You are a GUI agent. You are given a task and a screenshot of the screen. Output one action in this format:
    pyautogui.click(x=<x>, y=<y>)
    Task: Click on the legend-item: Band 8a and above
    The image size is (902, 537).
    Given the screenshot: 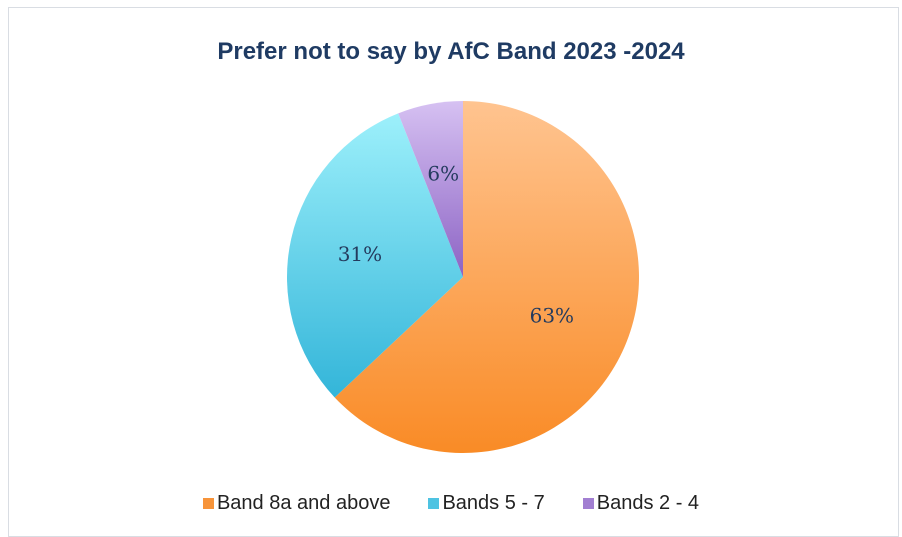 What is the action you would take?
    pyautogui.click(x=296, y=503)
    